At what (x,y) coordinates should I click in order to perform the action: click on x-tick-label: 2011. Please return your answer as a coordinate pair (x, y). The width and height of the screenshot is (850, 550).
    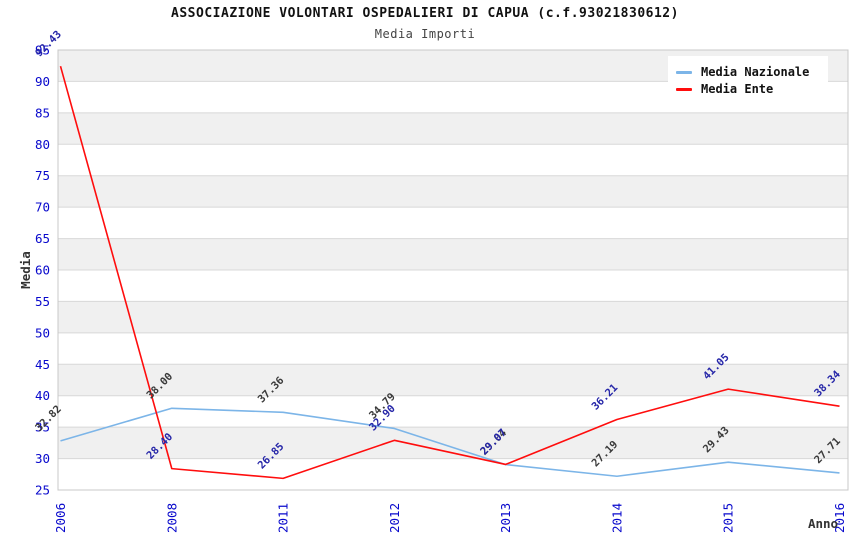
    Looking at the image, I should click on (283, 518).